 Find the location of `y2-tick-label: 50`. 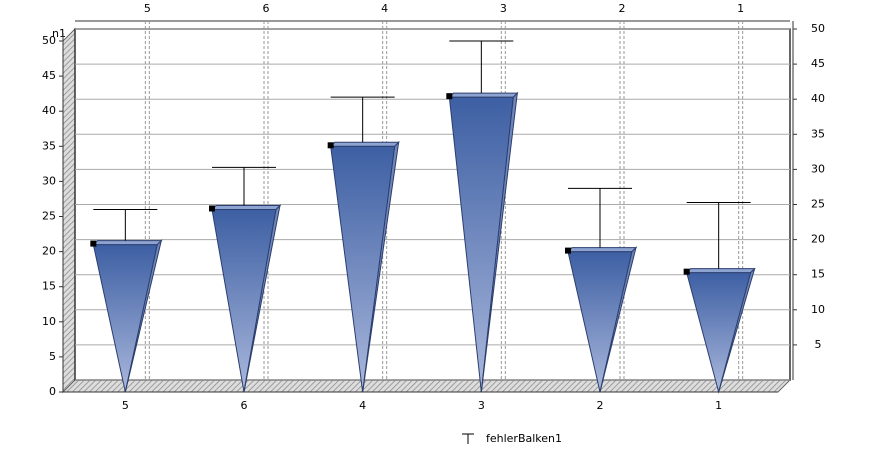

y2-tick-label: 50 is located at coordinates (818, 28).